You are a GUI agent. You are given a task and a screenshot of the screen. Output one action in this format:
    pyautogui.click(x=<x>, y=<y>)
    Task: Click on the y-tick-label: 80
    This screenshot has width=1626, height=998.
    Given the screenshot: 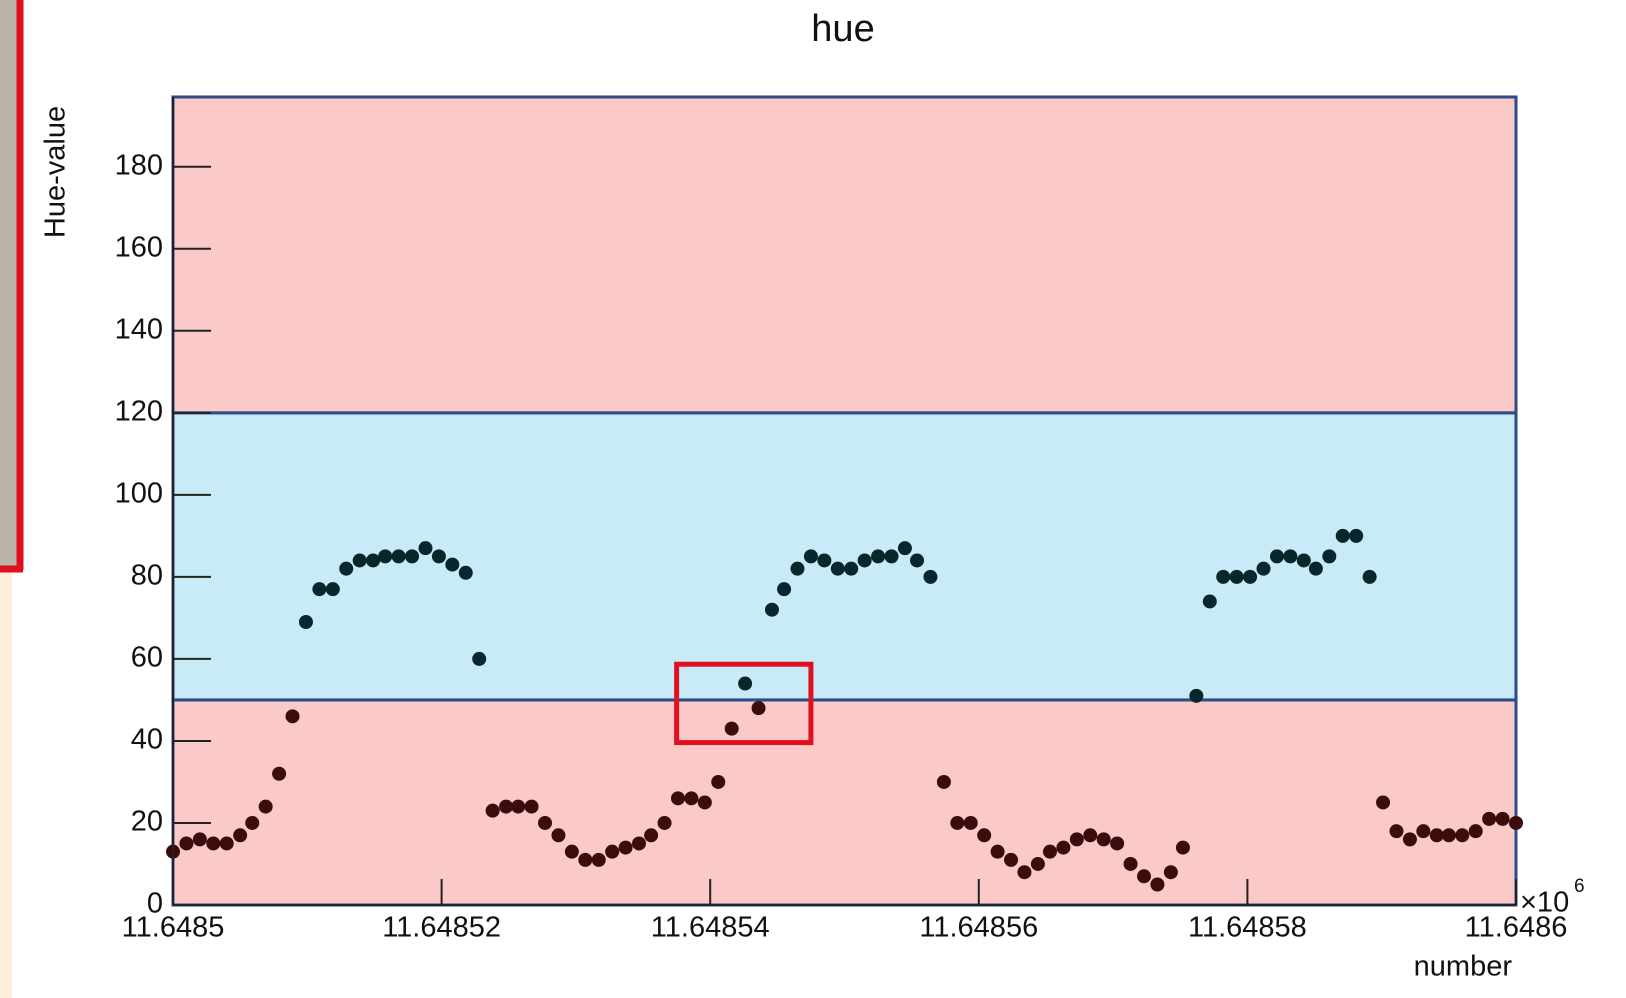 What is the action you would take?
    pyautogui.click(x=147, y=576)
    